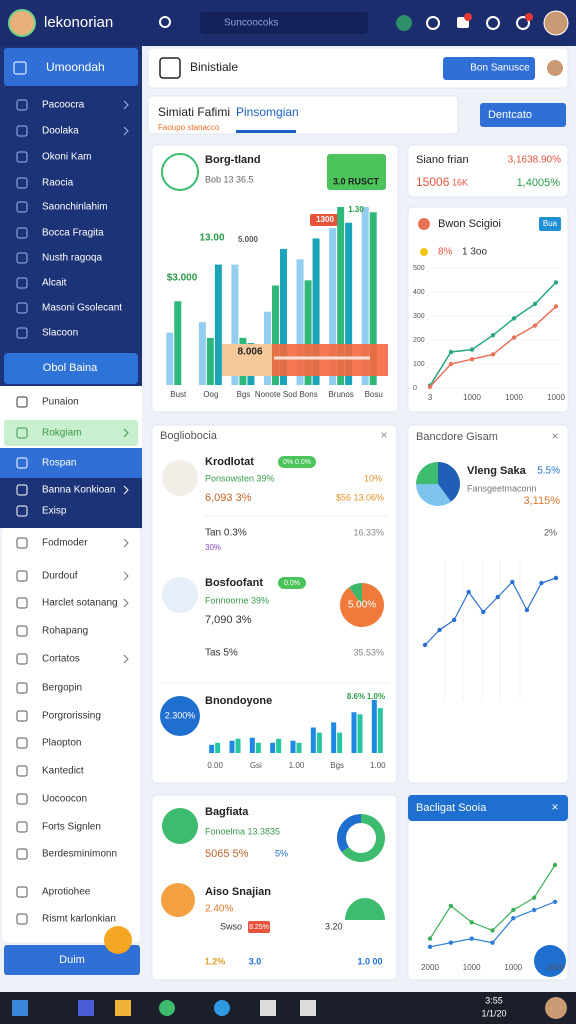 Image resolution: width=576 pixels, height=1024 pixels. I want to click on nav-item: Rokgiam, so click(61, 433).